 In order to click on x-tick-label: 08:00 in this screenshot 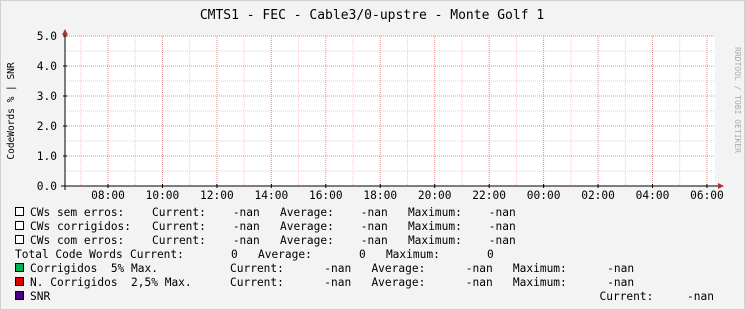, I will do `click(108, 195)`.